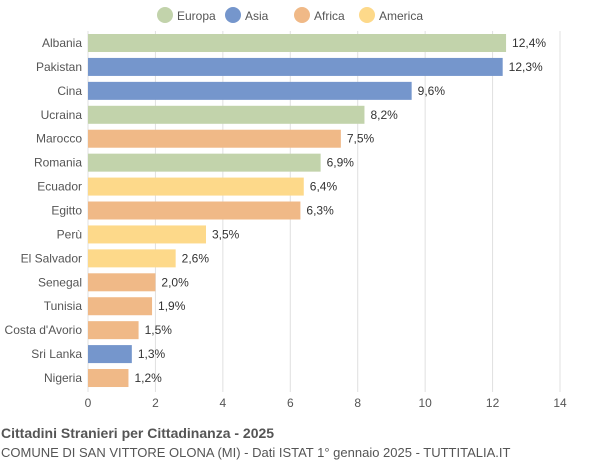 The height and width of the screenshot is (460, 600). Describe the element at coordinates (324, 187) in the screenshot. I see `data-label: 6,4%` at that location.